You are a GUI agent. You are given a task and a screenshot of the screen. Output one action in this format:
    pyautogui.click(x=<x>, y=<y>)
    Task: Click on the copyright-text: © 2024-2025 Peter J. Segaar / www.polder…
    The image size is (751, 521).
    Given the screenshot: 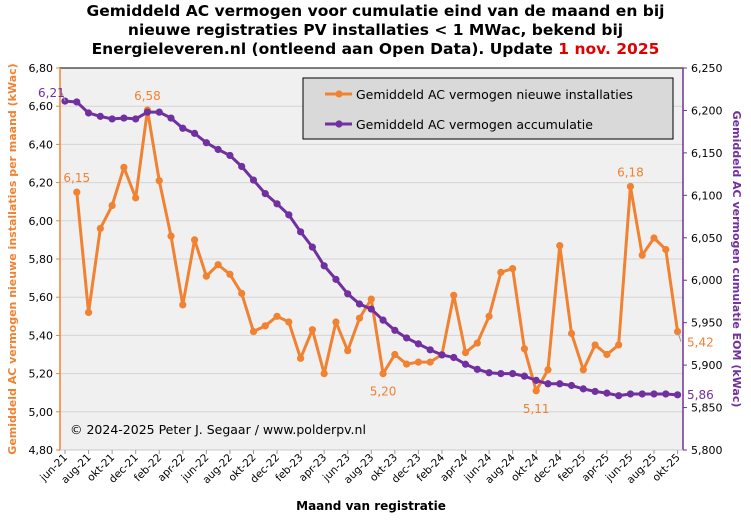 What is the action you would take?
    pyautogui.click(x=218, y=429)
    